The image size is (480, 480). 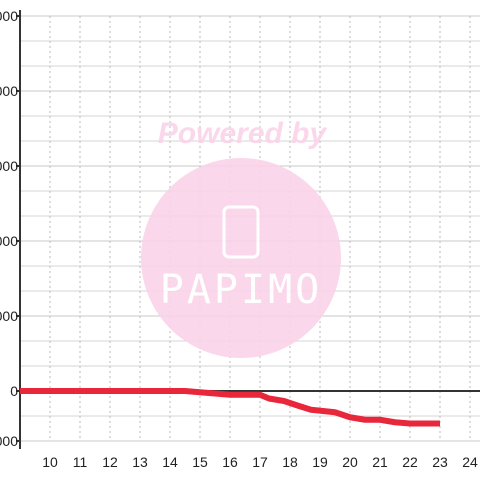 I want to click on x-tick-label: 18, so click(x=290, y=462).